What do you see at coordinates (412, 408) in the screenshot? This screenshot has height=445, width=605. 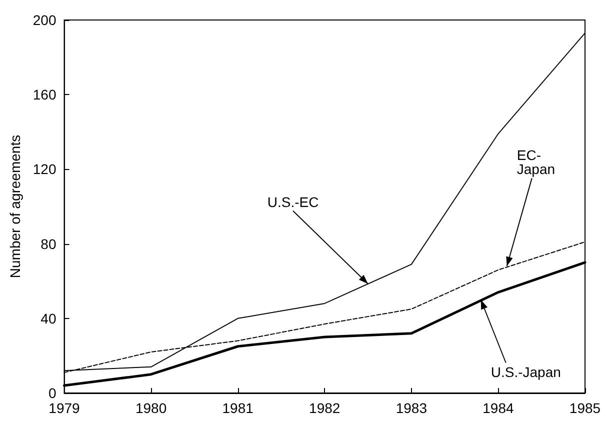 I see `x-tick-label: 1983` at bounding box center [412, 408].